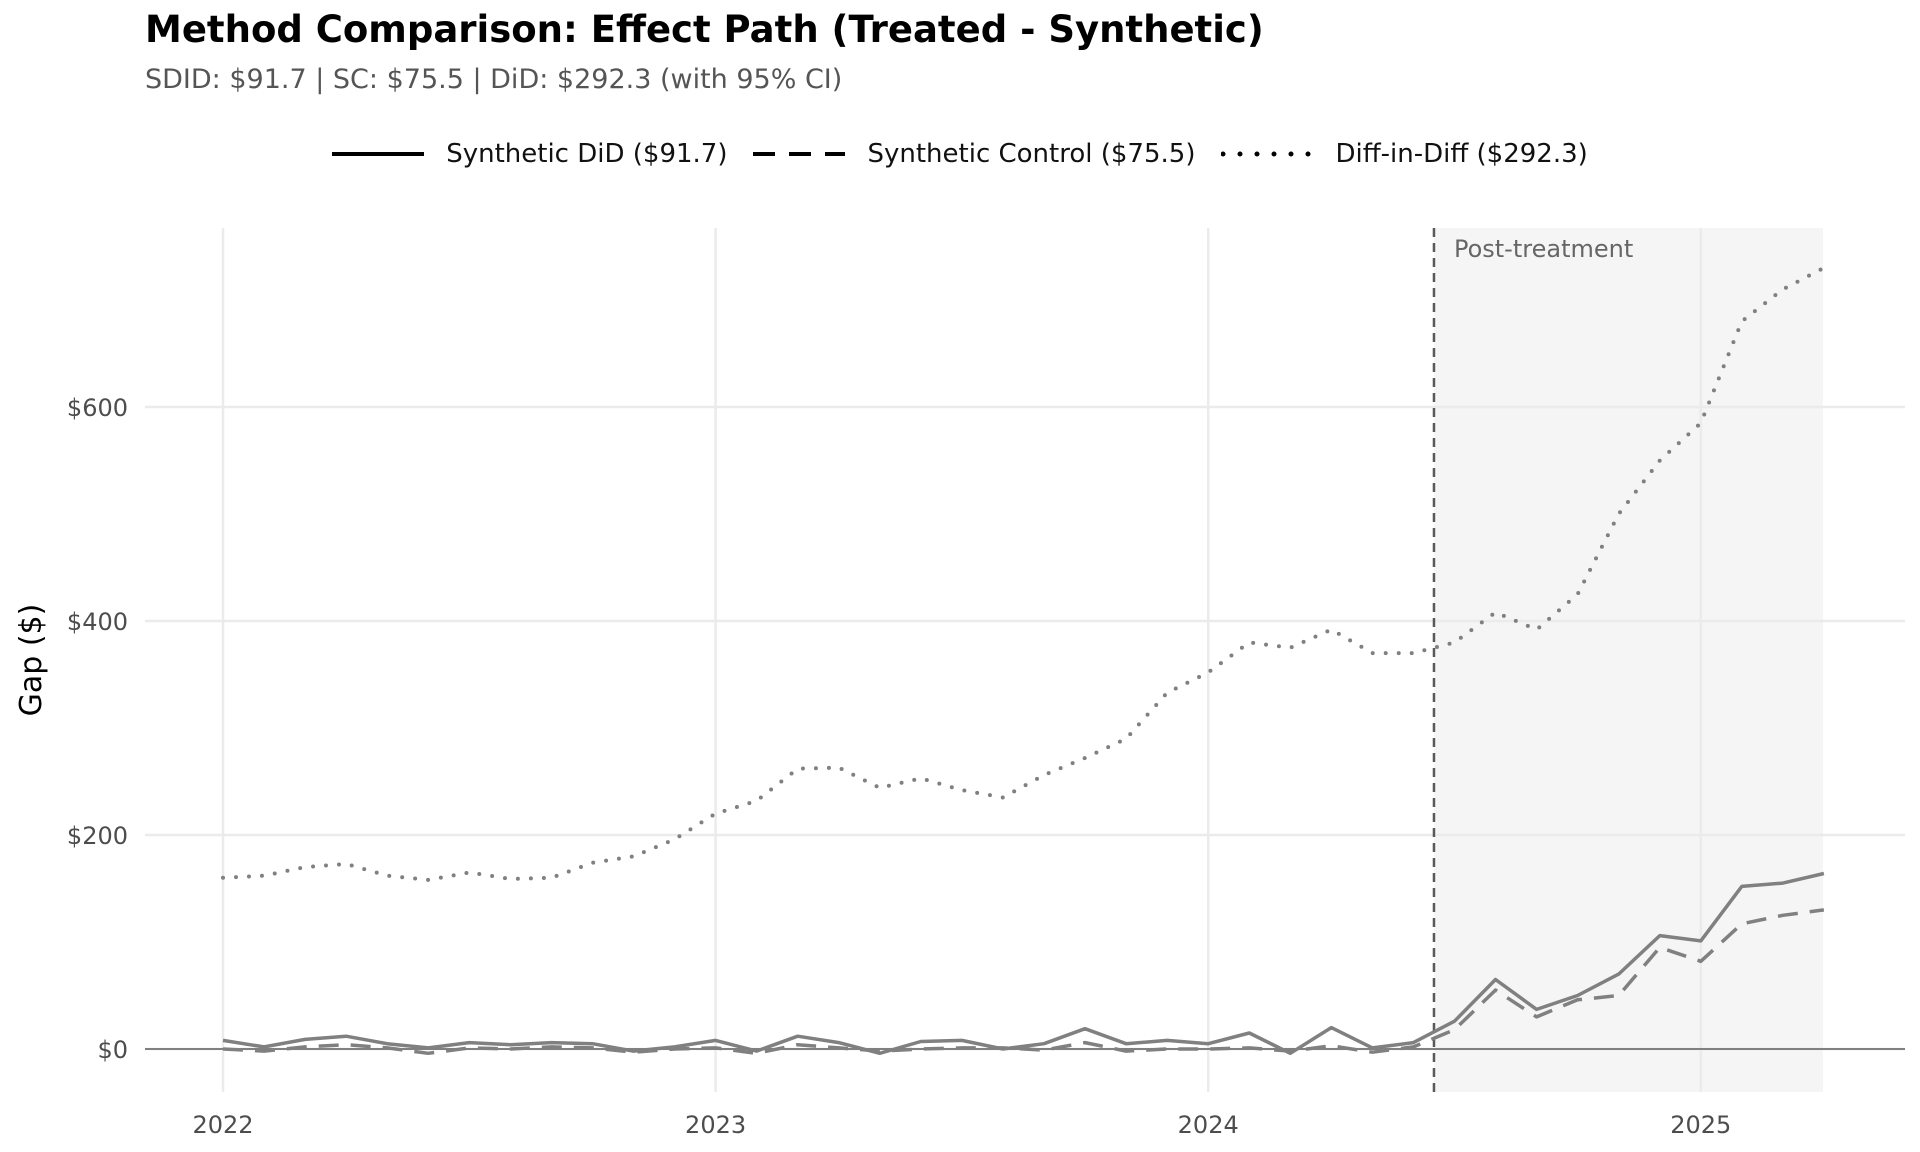 The image size is (1920, 1152). Describe the element at coordinates (97, 836) in the screenshot. I see `y-tick-label-1: $200` at that location.